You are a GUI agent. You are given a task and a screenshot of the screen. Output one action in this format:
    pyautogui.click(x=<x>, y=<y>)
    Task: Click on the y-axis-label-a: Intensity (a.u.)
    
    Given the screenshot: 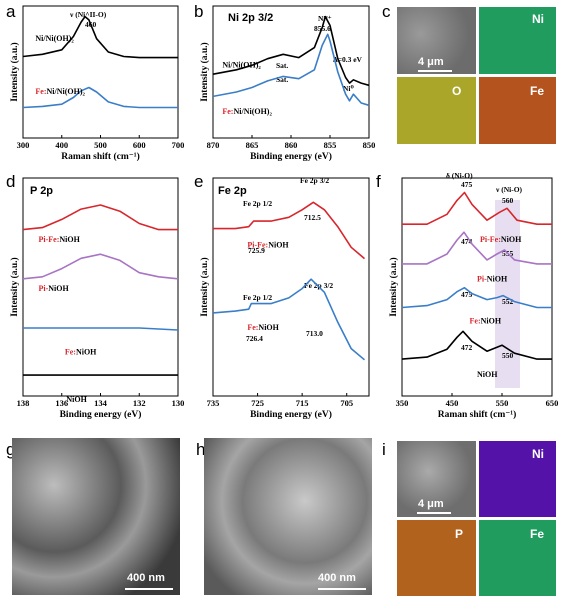 What is the action you would take?
    pyautogui.click(x=14, y=71)
    